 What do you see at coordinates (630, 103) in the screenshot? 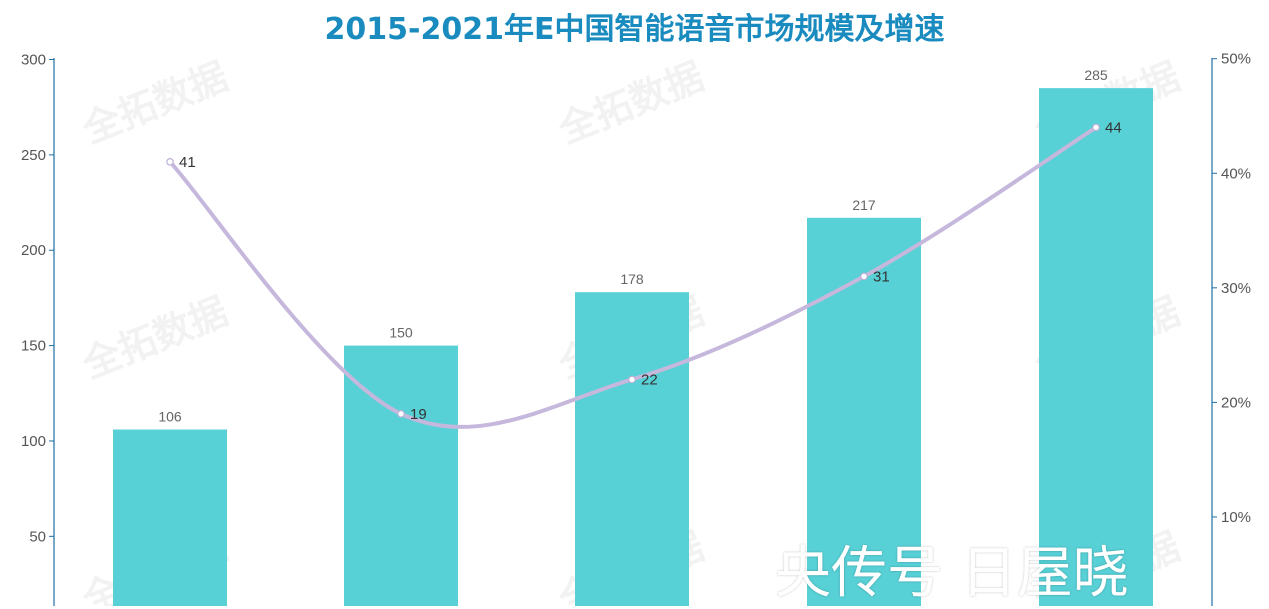
I see `watermark-text-1: 全拓数据` at bounding box center [630, 103].